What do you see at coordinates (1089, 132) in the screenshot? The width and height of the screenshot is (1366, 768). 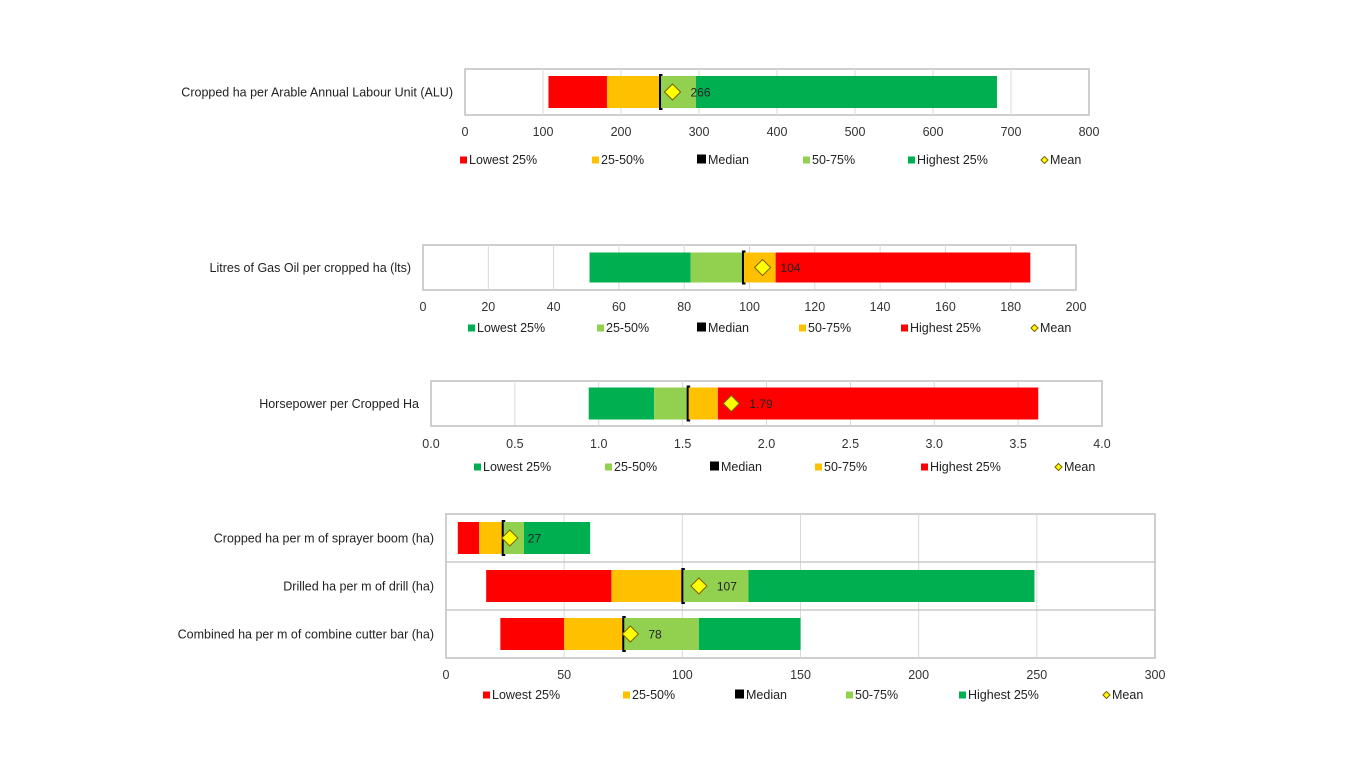 I see `x-tick-label: 800` at bounding box center [1089, 132].